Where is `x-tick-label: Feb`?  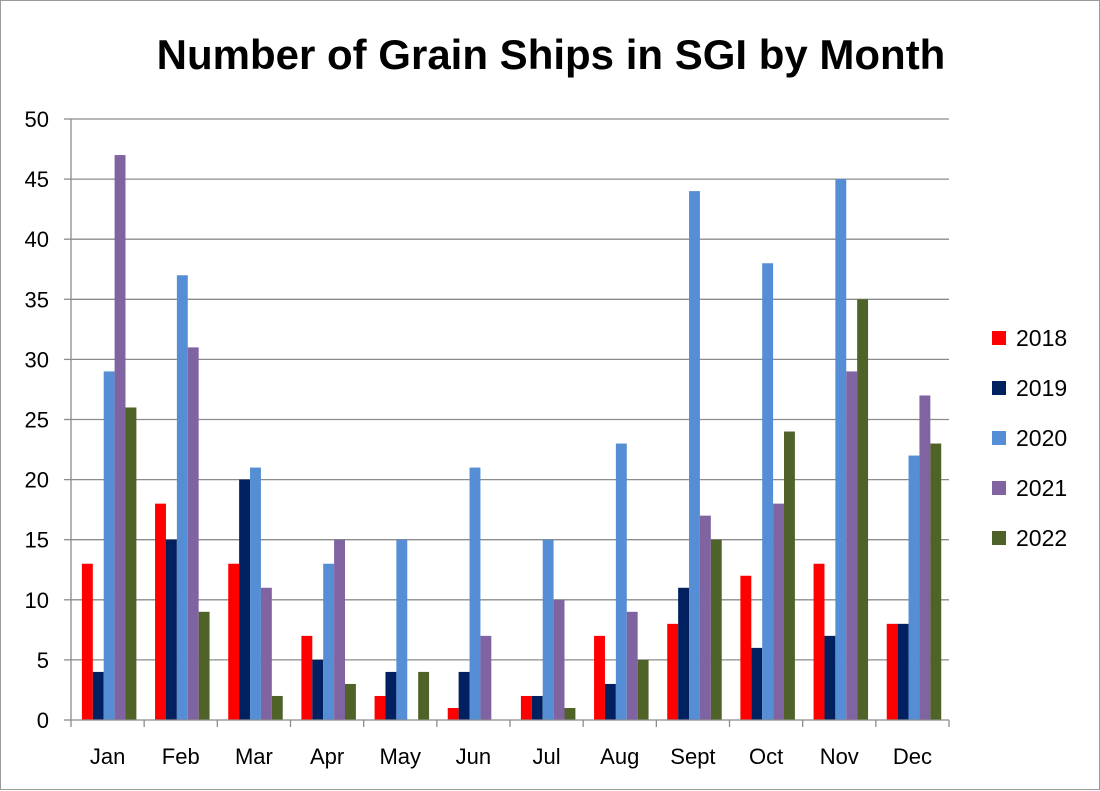
x-tick-label: Feb is located at coordinates (181, 756).